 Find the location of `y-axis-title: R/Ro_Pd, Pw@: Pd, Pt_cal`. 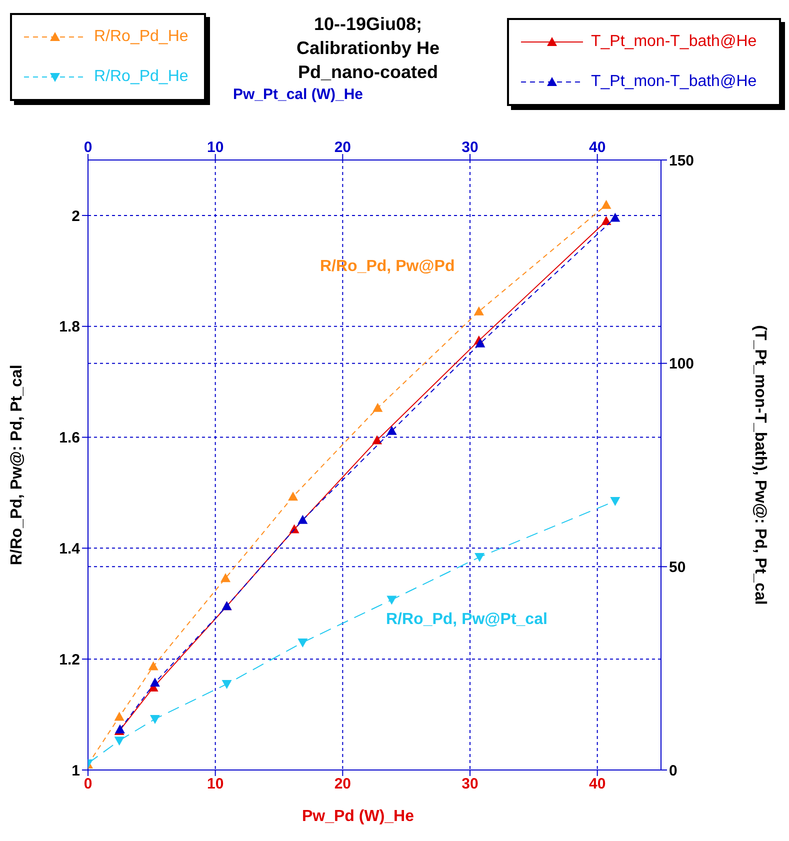

y-axis-title: R/Ro_Pd, Pw@: Pd, Pt_cal is located at coordinates (17, 465).